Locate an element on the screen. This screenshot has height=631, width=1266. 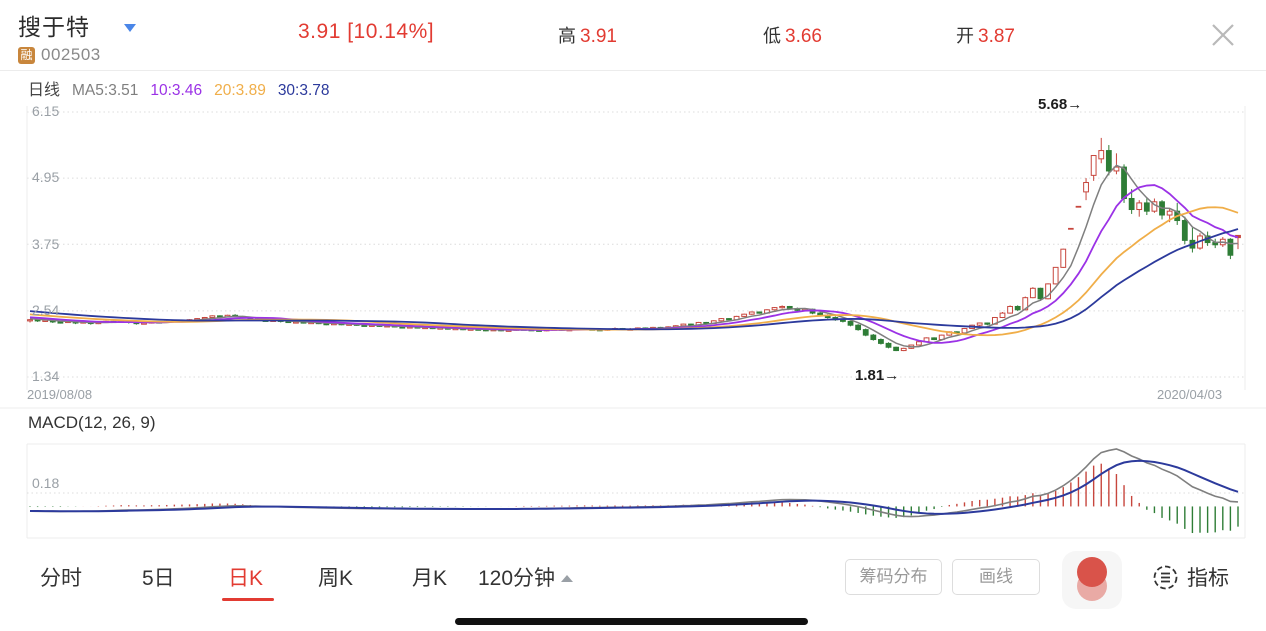
indicator-label: 指标 is located at coordinates (1208, 578).